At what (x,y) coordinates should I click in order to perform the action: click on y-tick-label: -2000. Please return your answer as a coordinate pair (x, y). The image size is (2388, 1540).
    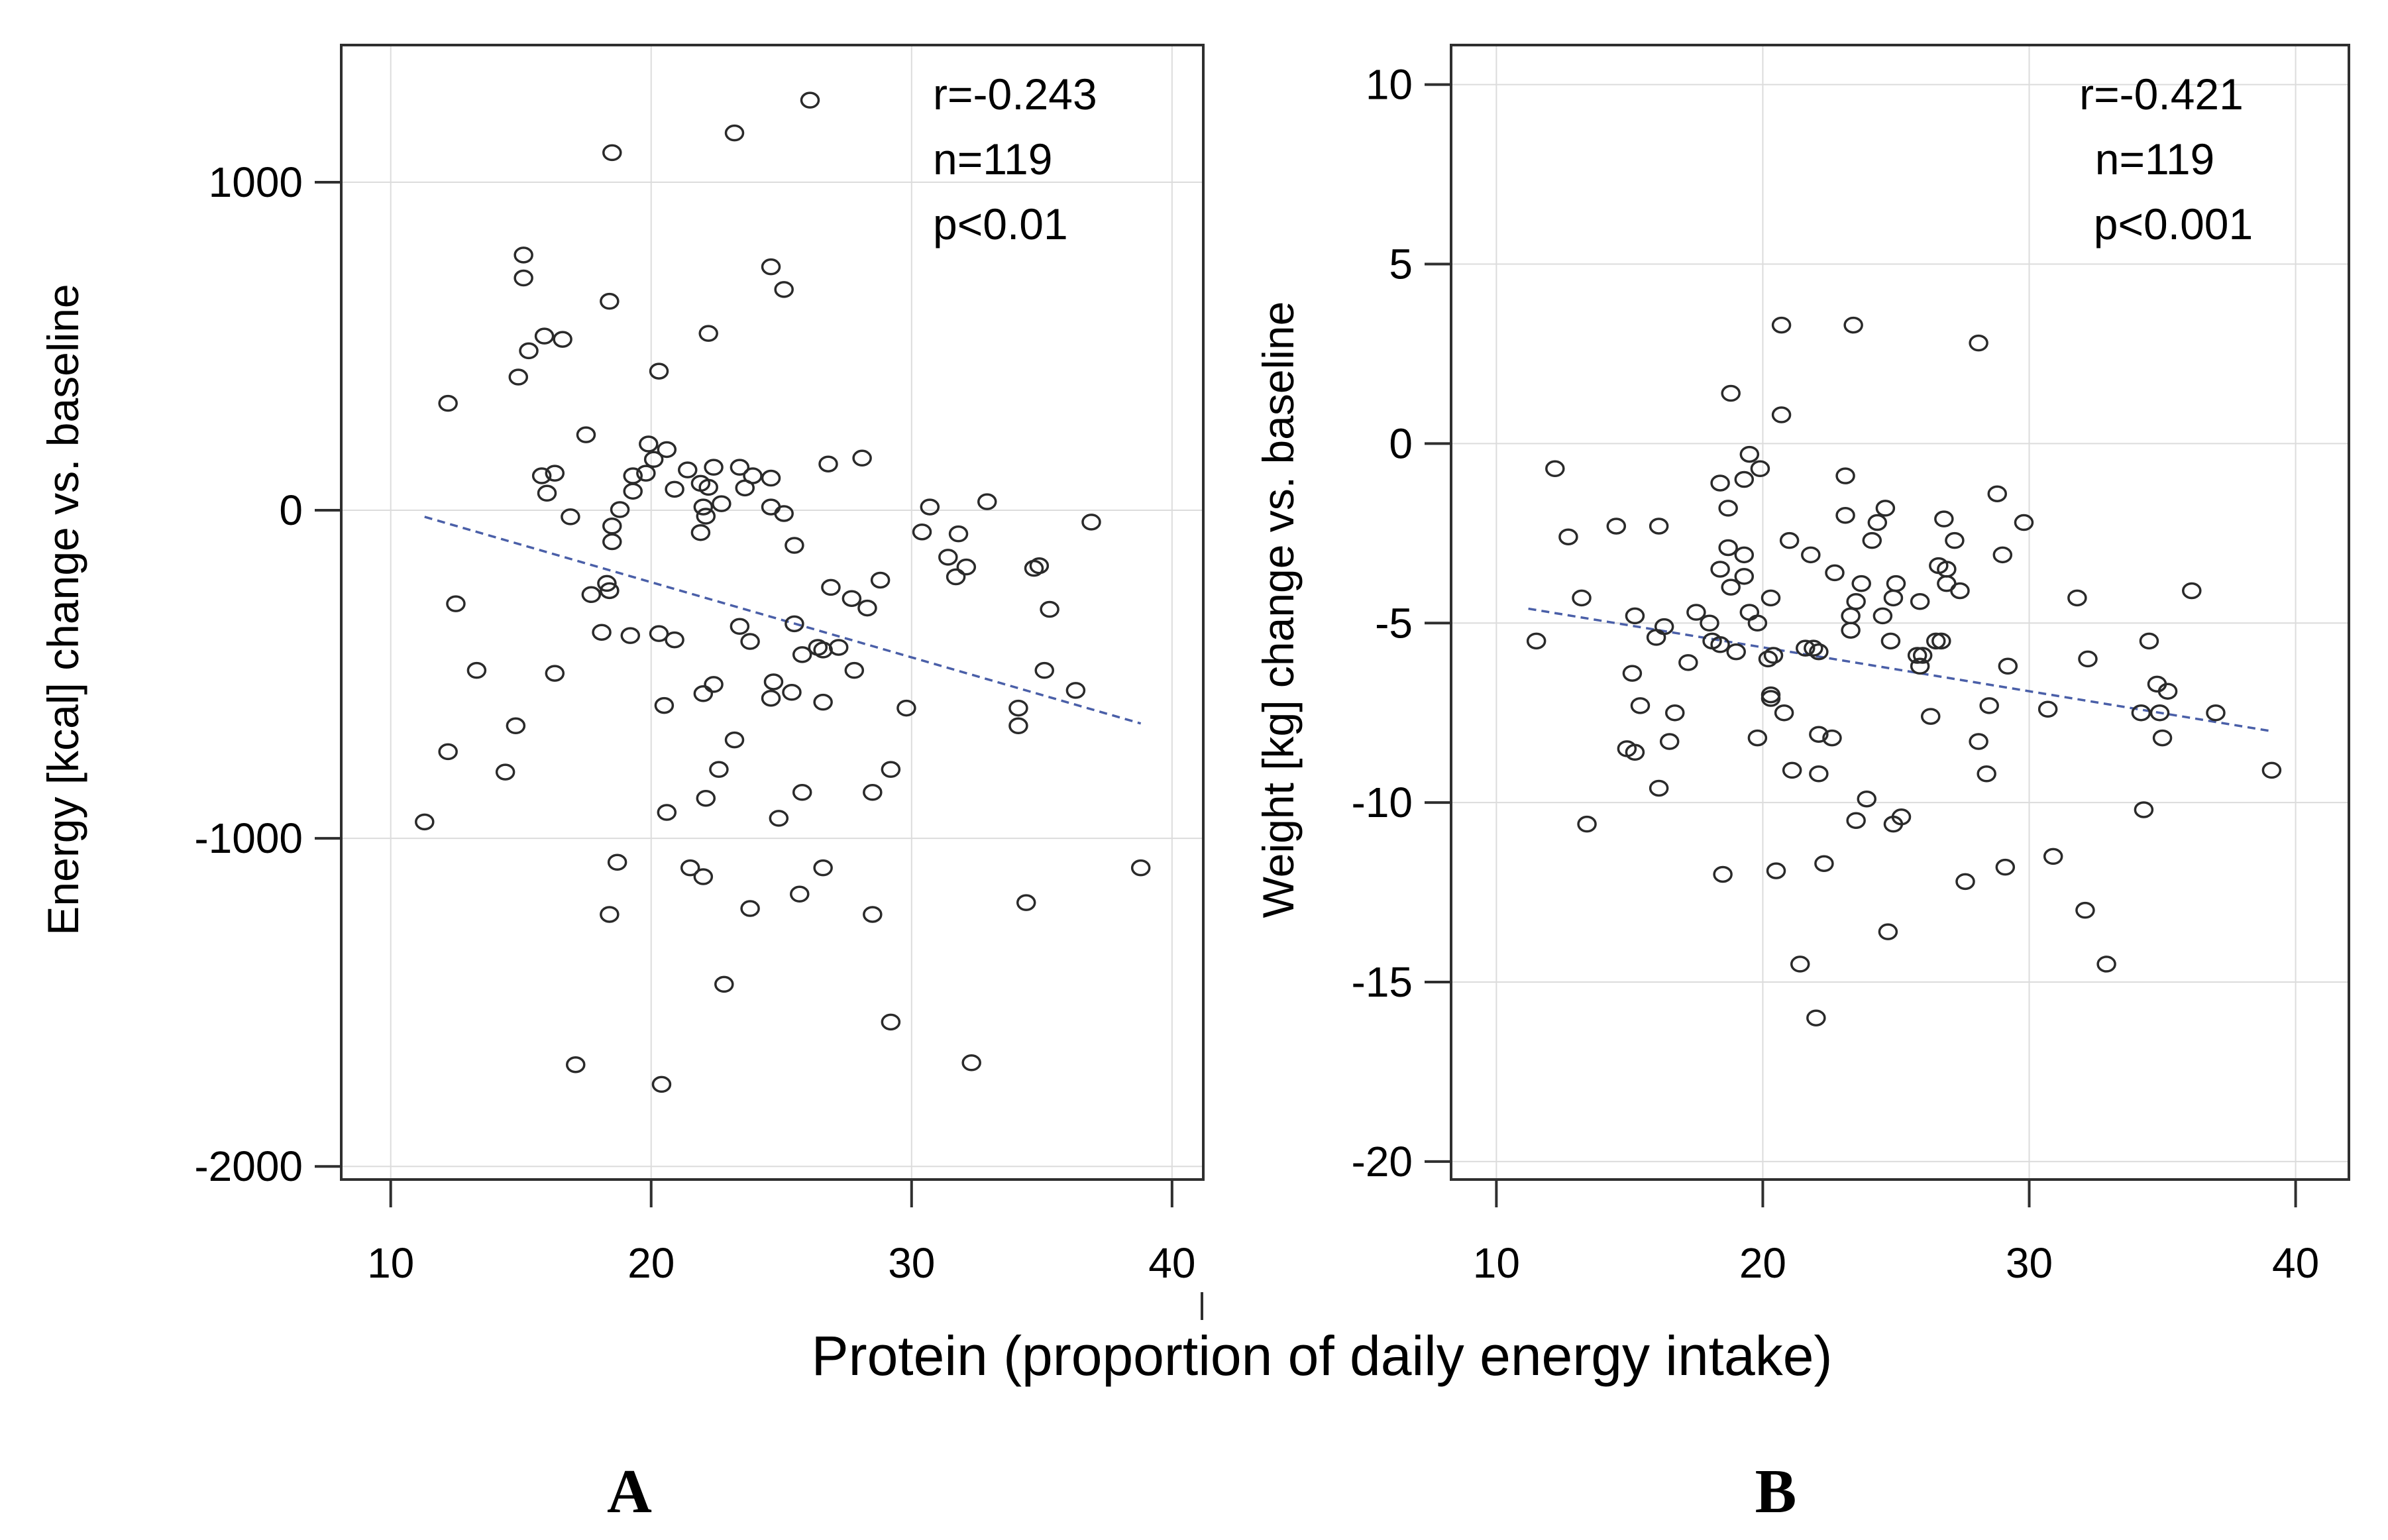
    Looking at the image, I should click on (248, 1166).